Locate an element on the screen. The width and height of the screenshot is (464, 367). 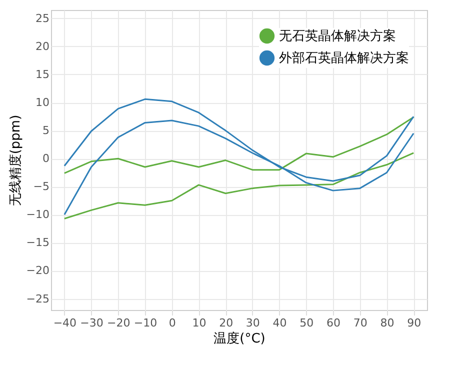
x-axis-title: 温度(°C) is located at coordinates (240, 338).